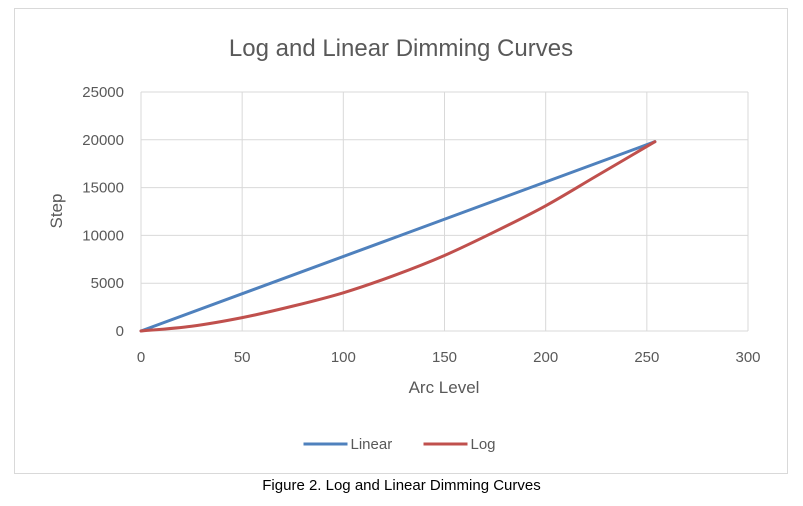 The width and height of the screenshot is (803, 506). Describe the element at coordinates (107, 283) in the screenshot. I see `y-tick-label: 5000` at that location.